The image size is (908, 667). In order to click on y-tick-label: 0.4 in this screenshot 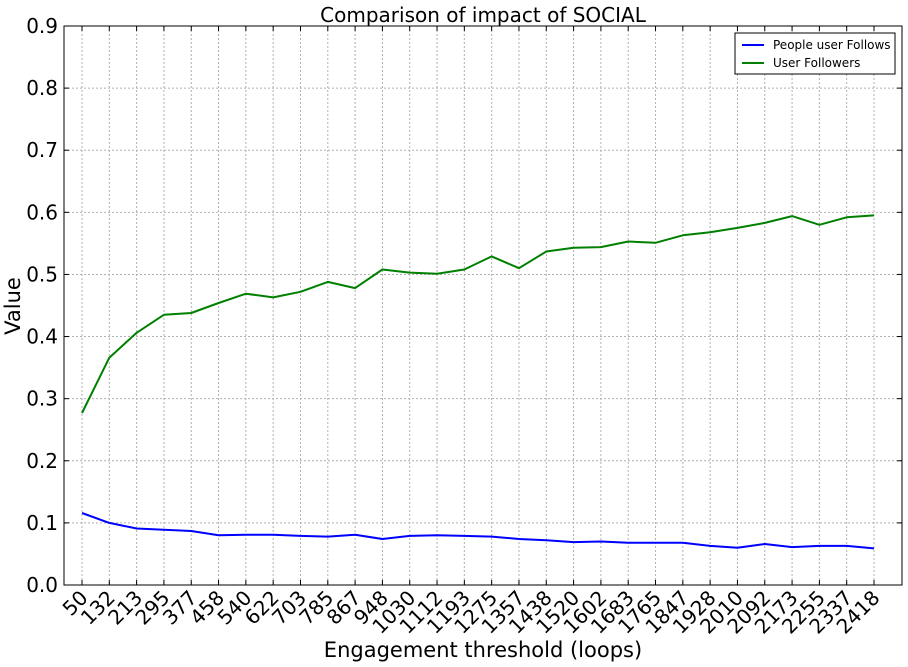, I will do `click(42, 337)`.